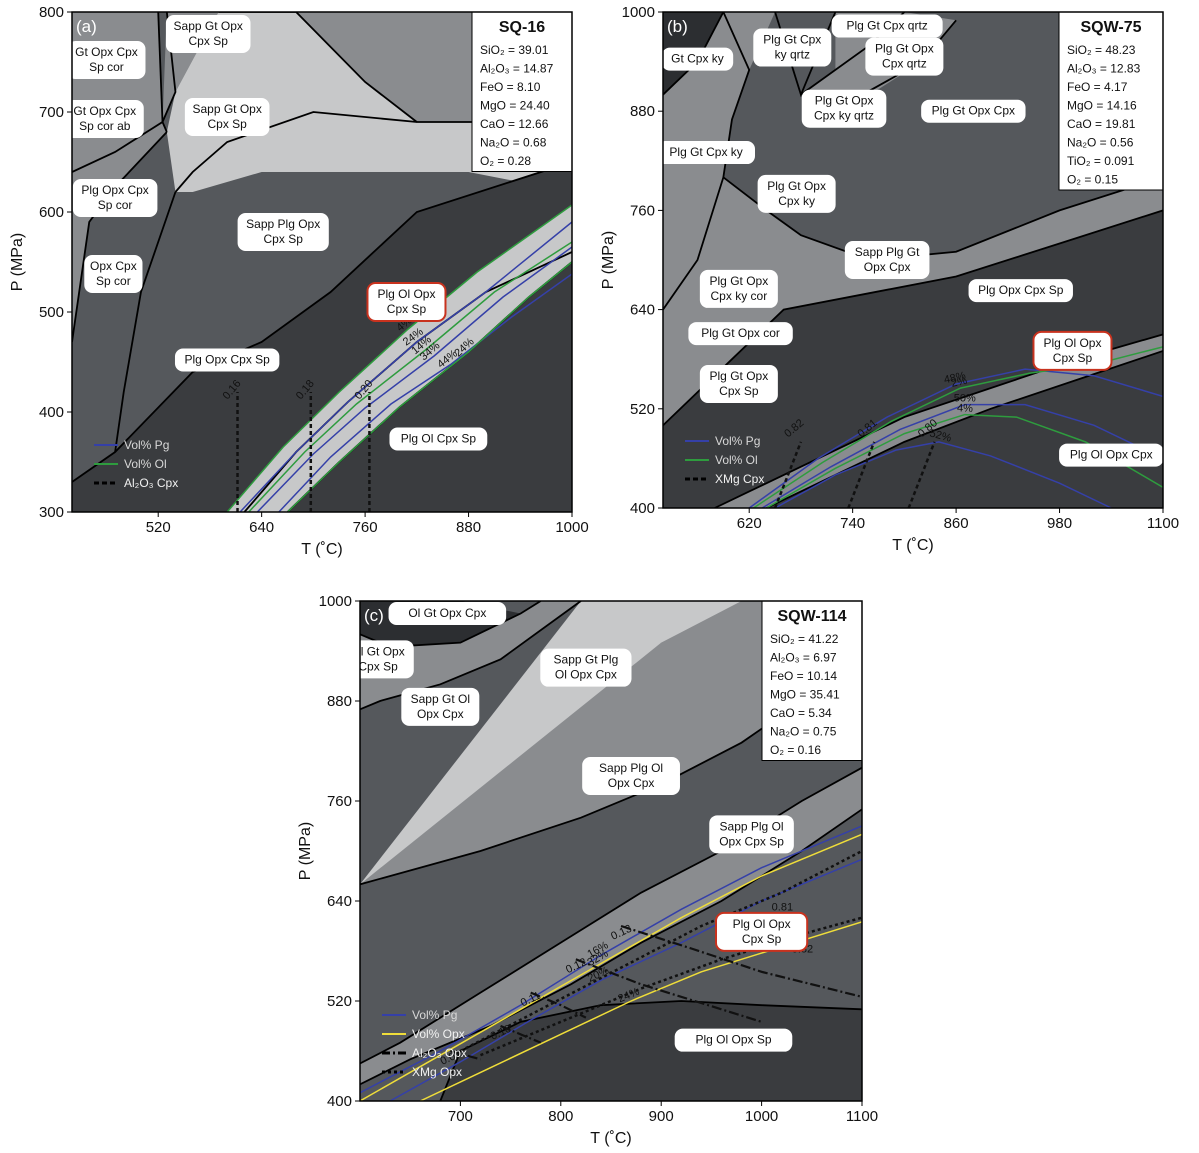 The width and height of the screenshot is (1199, 1153). What do you see at coordinates (1101, 50) in the screenshot?
I see `composition-line: SiO₂ = 48.23` at bounding box center [1101, 50].